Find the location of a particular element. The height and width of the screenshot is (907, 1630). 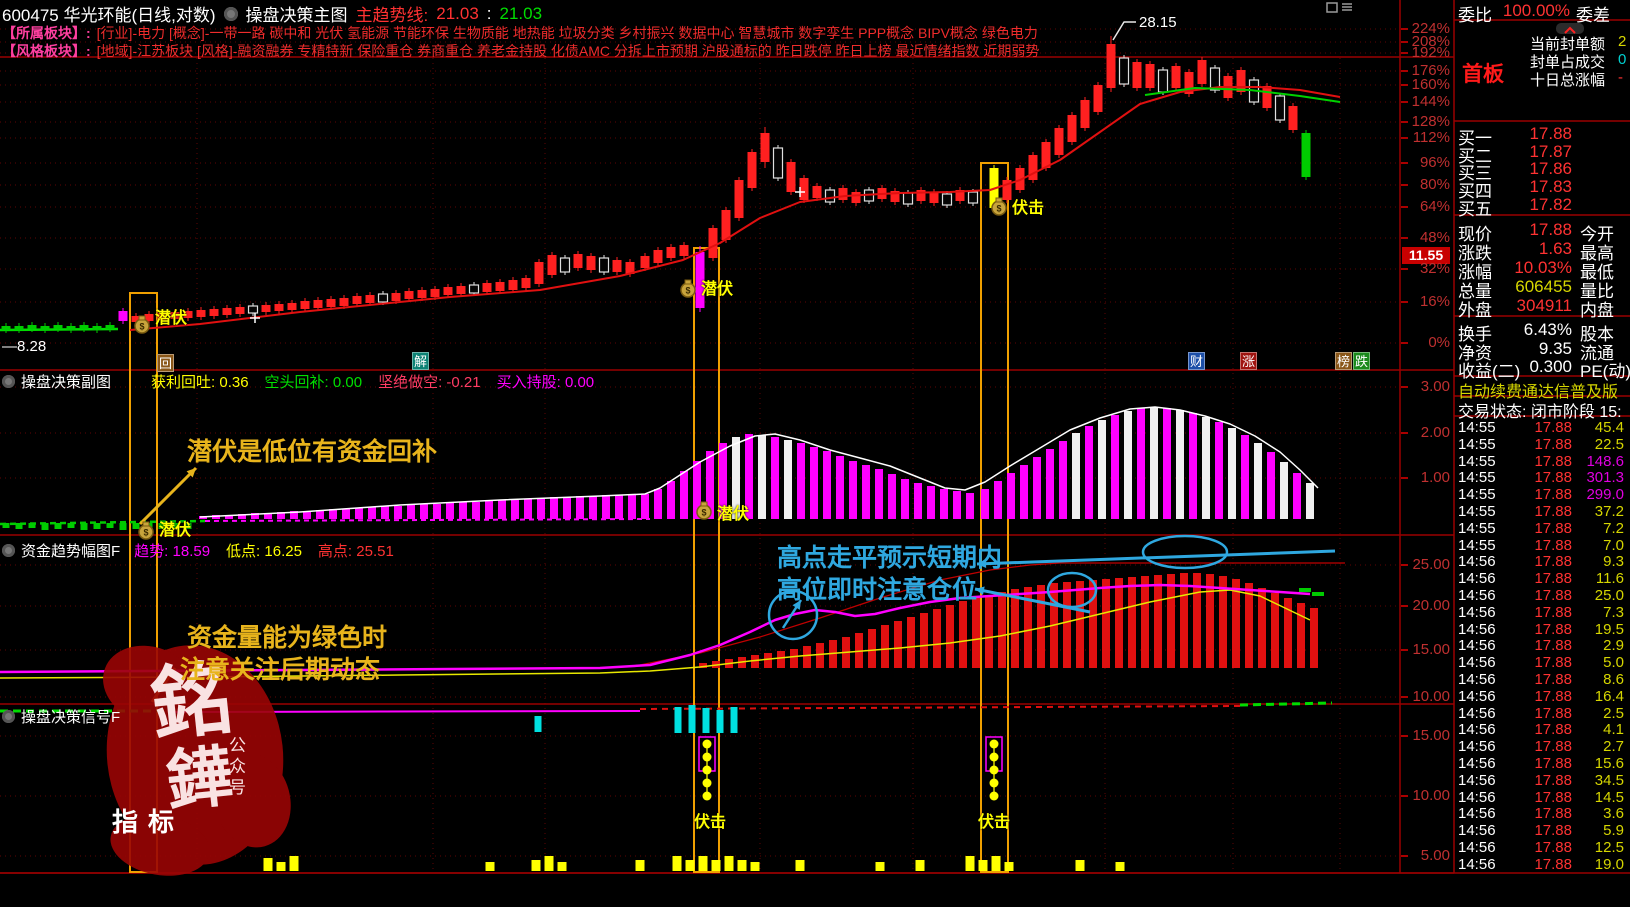

tape-cell: 5.0 is located at coordinates (1613, 663).